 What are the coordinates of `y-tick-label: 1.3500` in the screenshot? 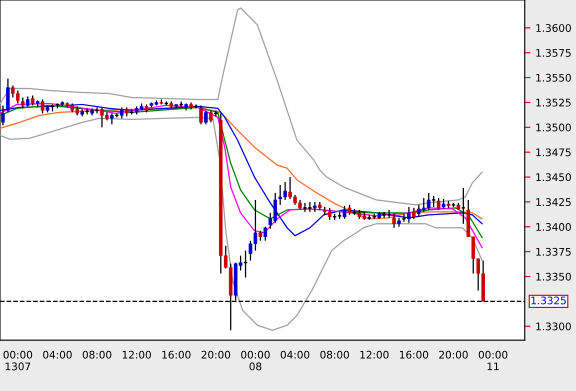 It's located at (553, 128).